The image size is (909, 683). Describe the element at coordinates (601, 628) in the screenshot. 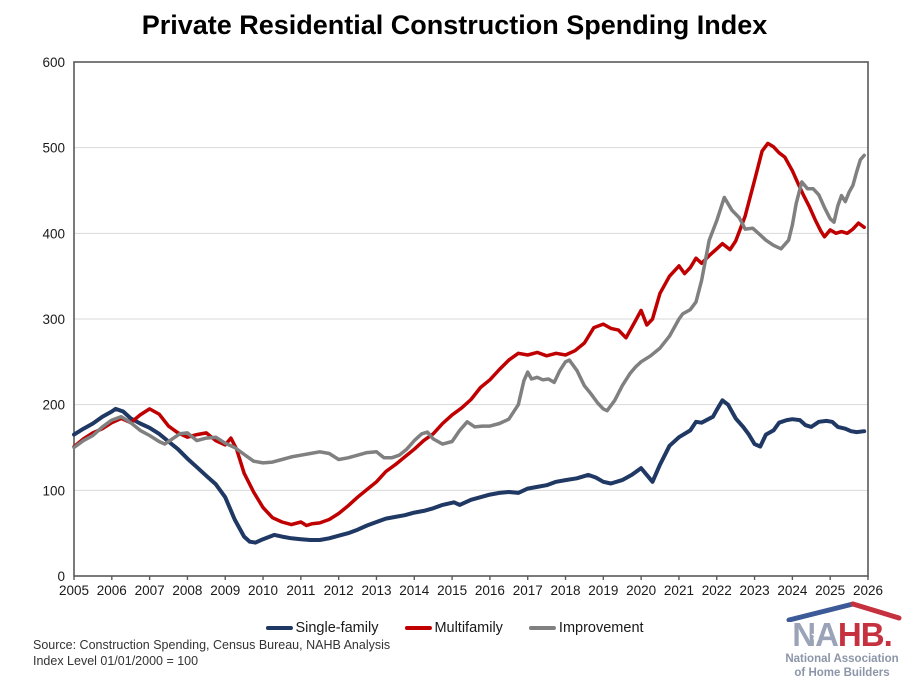

I see `legend-label: Improvement` at that location.